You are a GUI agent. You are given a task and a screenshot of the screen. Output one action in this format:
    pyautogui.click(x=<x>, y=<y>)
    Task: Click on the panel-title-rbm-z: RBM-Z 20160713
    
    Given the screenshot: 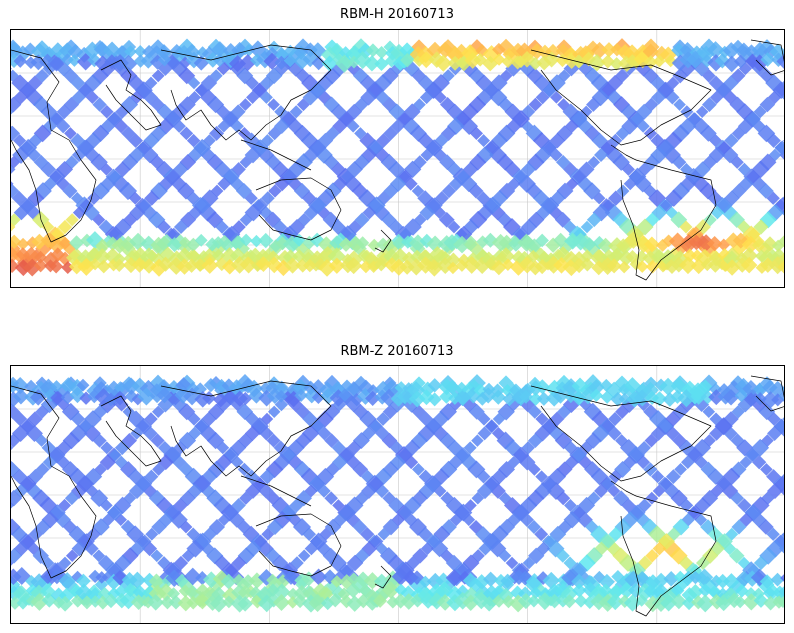 What is the action you would take?
    pyautogui.click(x=397, y=351)
    